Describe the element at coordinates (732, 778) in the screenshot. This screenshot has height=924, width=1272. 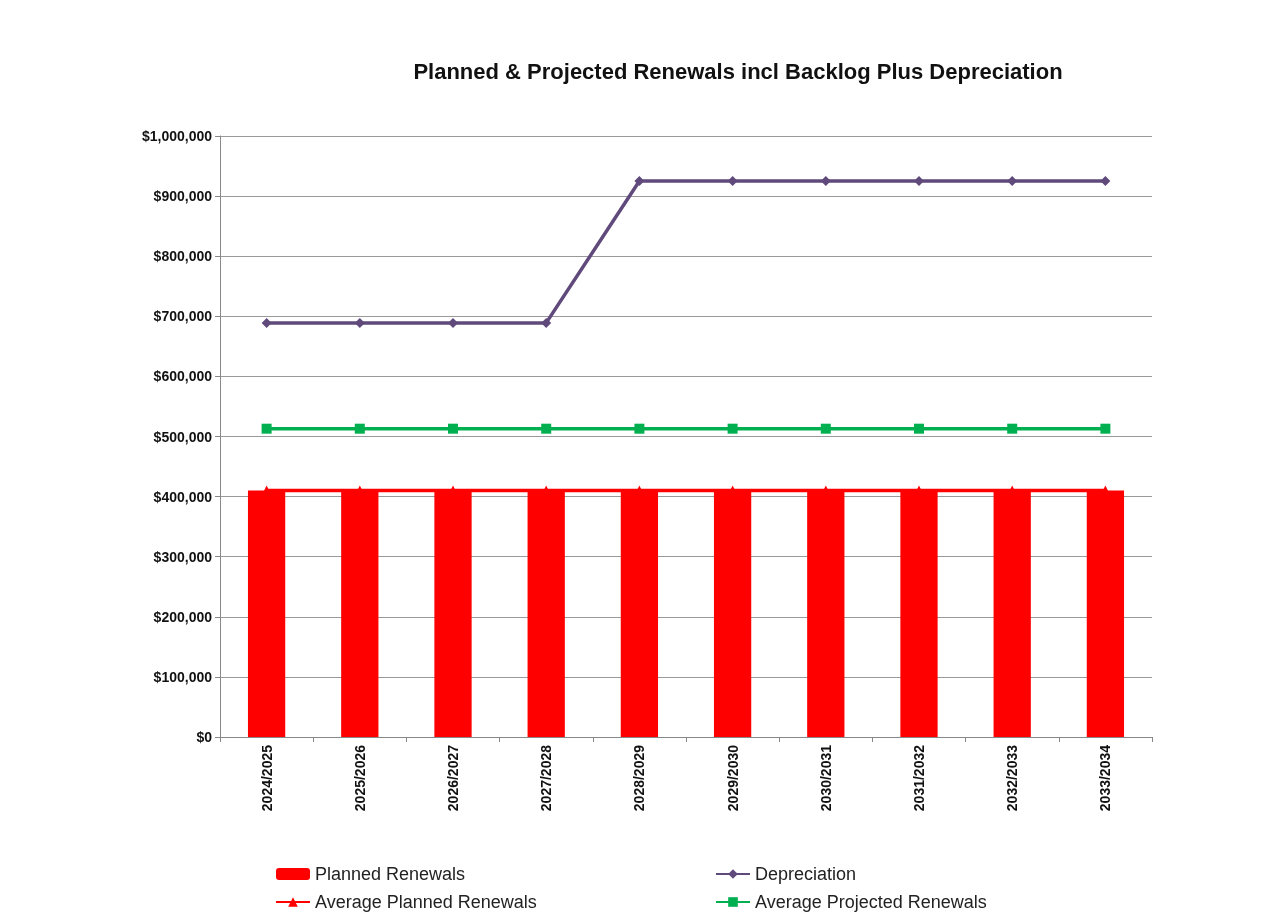
I see `x-tick-label: 2029/2030` at that location.